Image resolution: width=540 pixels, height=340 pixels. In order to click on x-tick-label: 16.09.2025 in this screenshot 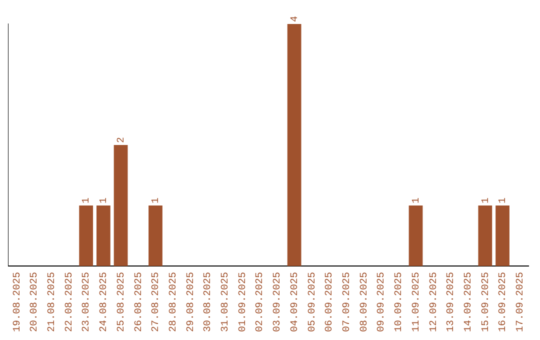, I will do `click(504, 302)`.